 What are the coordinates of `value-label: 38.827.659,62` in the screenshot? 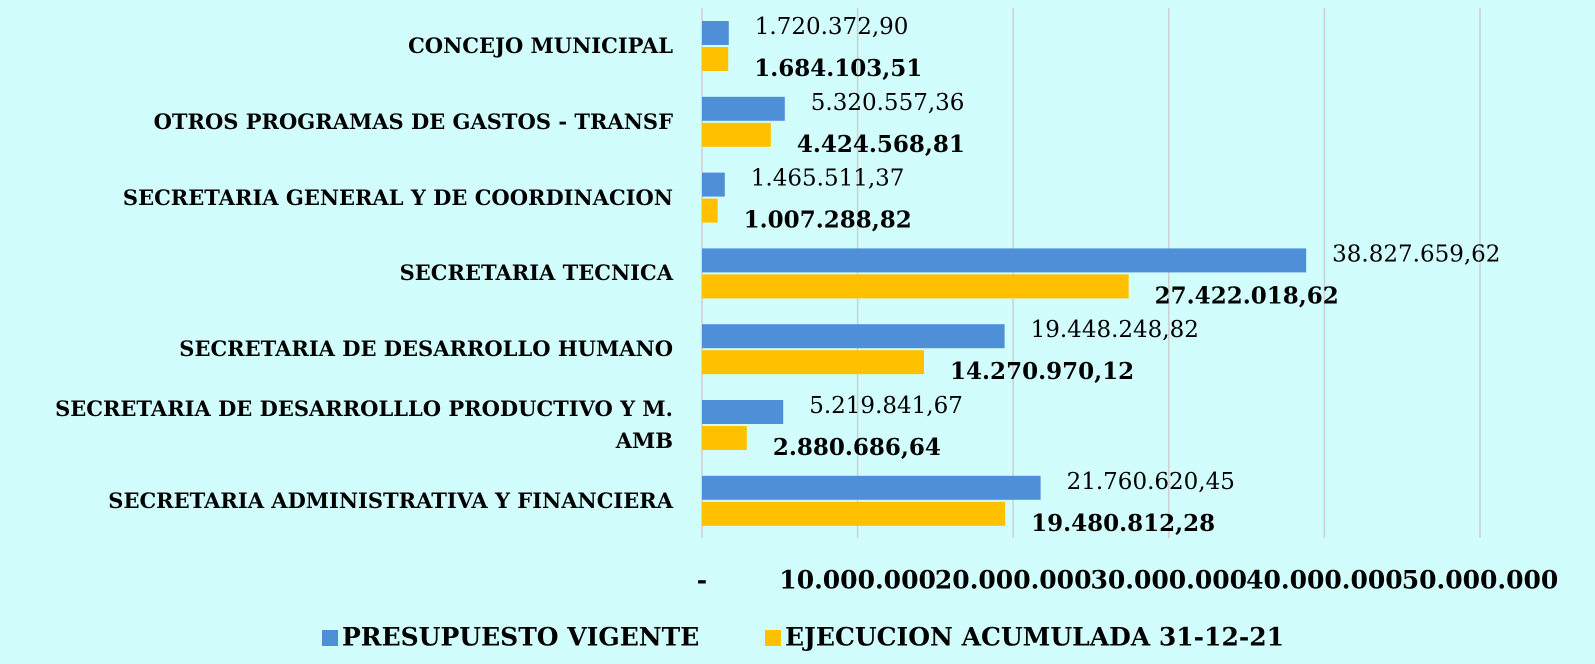 It's located at (1416, 254).